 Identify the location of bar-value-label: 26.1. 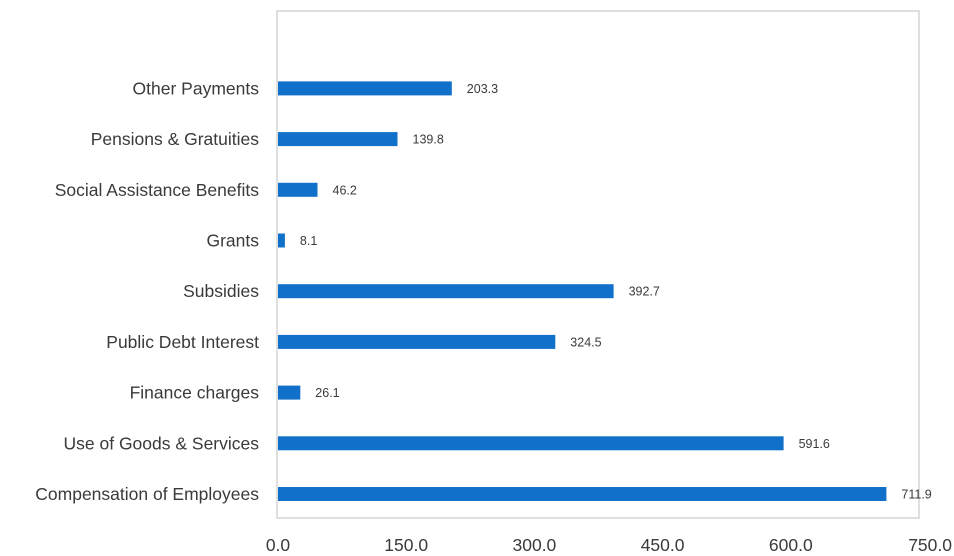
(327, 393).